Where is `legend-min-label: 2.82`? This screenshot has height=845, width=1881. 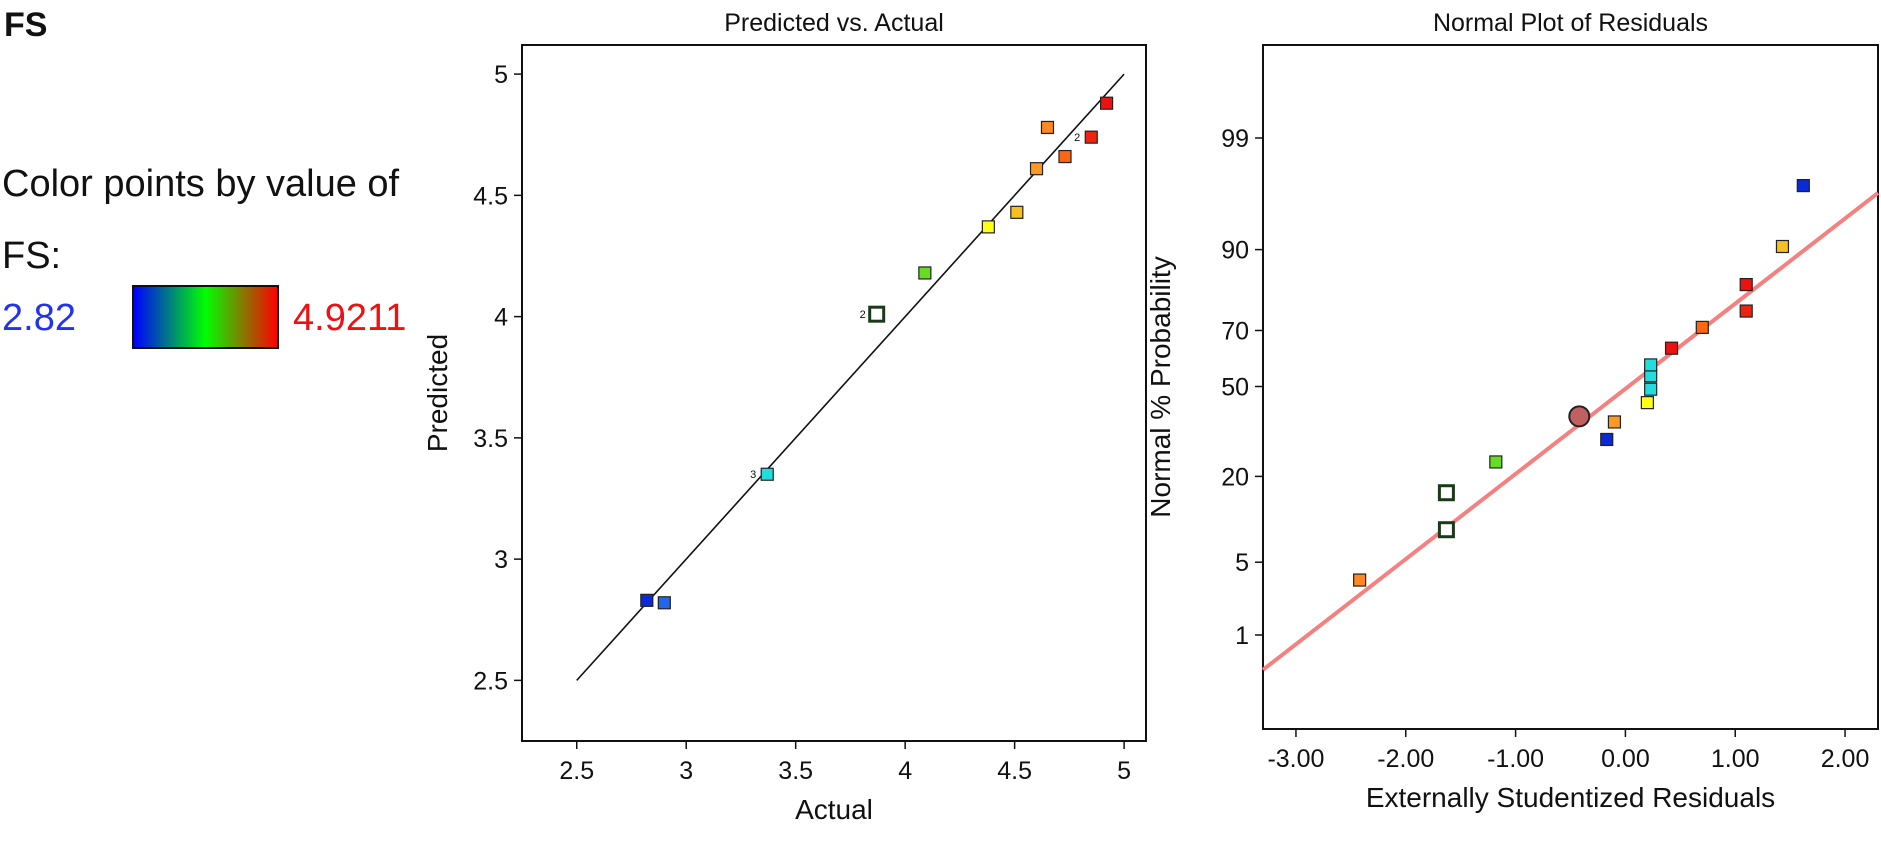
legend-min-label: 2.82 is located at coordinates (39, 318).